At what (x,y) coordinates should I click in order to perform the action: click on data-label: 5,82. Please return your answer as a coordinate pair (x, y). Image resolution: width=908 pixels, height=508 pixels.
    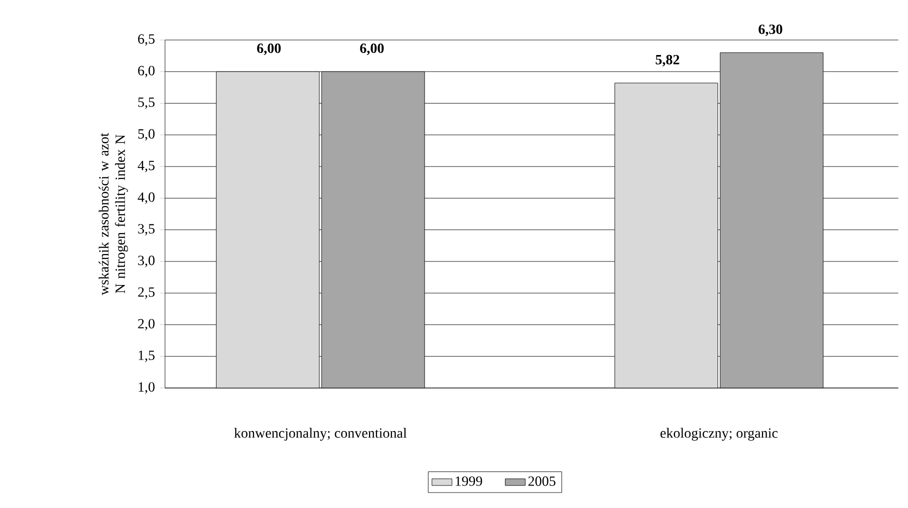
    Looking at the image, I should click on (668, 60).